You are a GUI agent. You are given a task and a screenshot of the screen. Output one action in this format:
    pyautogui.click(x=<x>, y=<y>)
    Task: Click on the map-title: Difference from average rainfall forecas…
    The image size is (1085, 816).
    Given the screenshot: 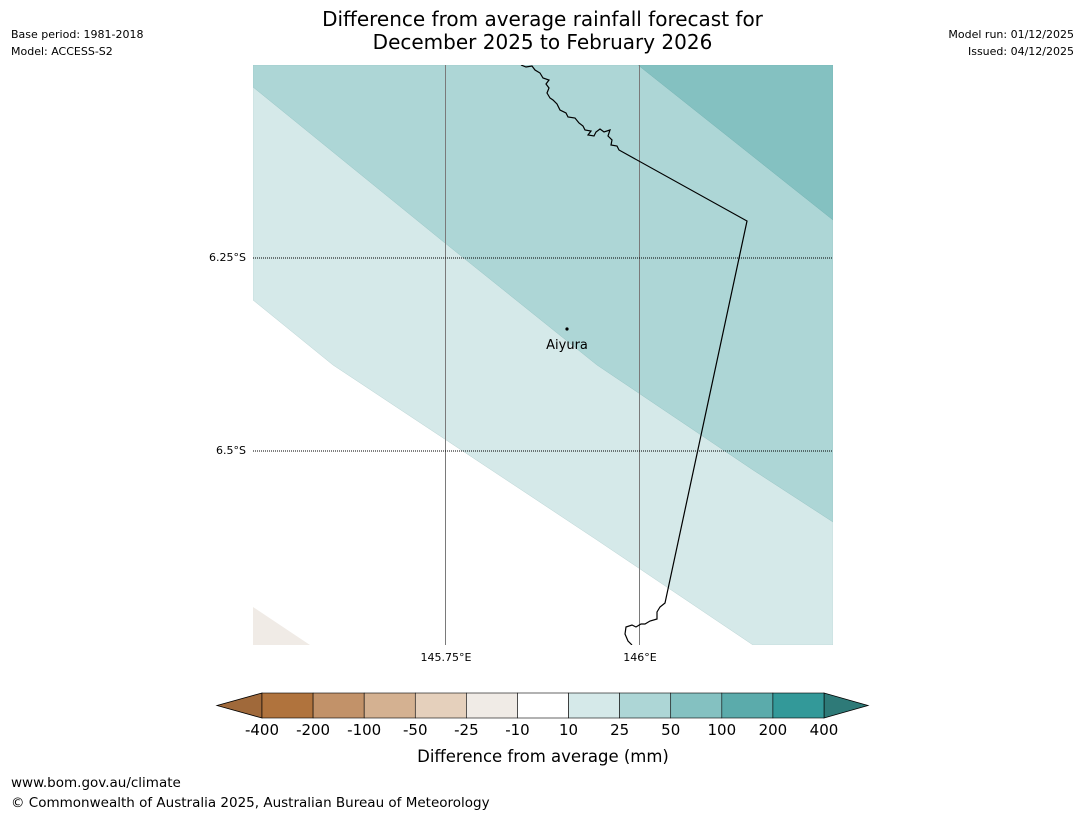 What is the action you would take?
    pyautogui.click(x=542, y=31)
    